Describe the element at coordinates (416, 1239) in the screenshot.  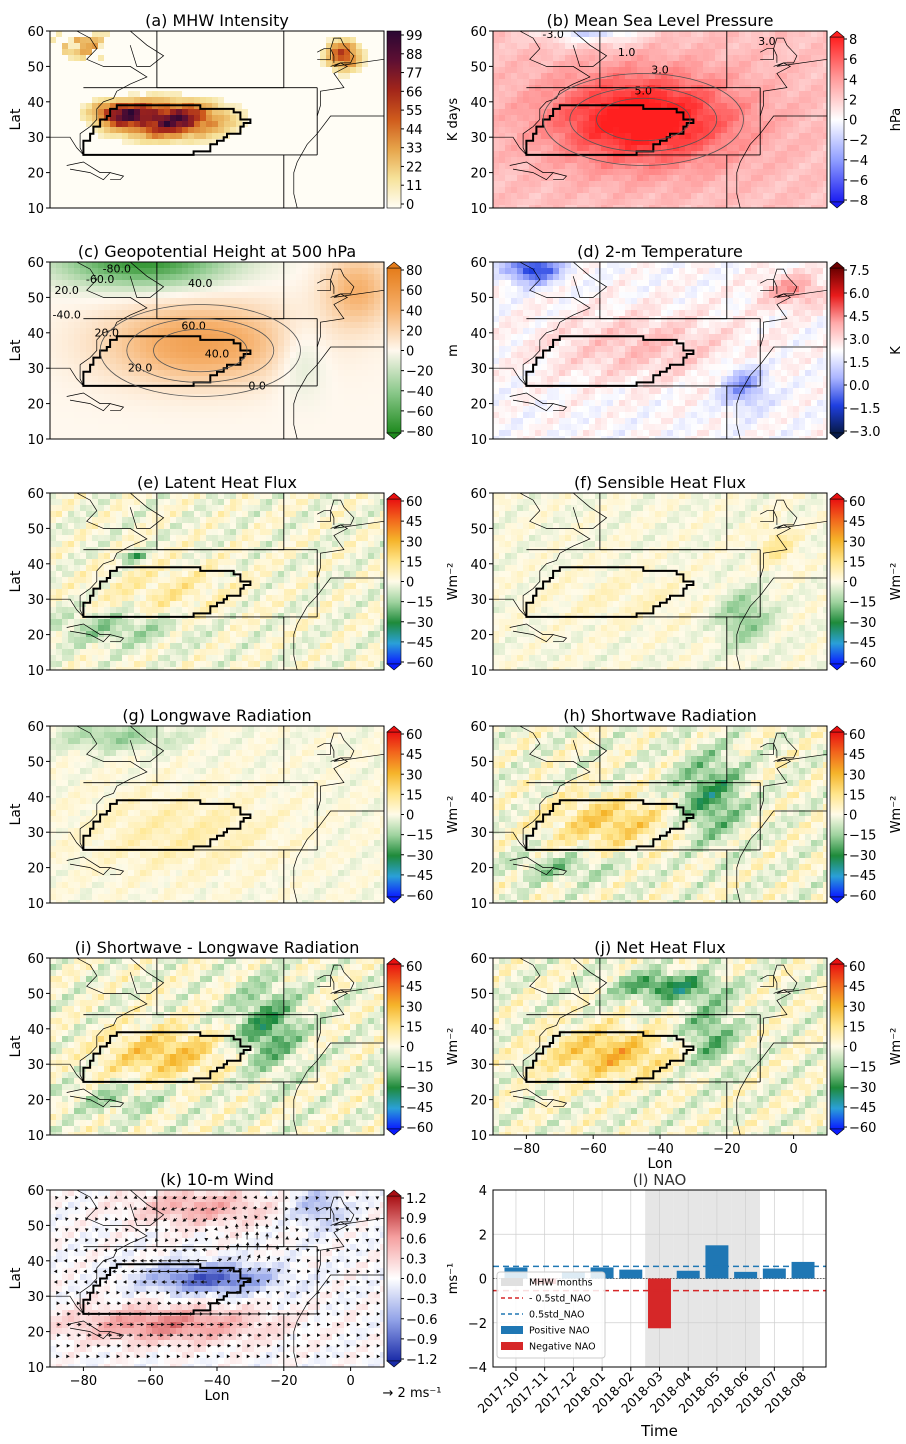
I see `colorbar-tick-label: 0.6` at that location.